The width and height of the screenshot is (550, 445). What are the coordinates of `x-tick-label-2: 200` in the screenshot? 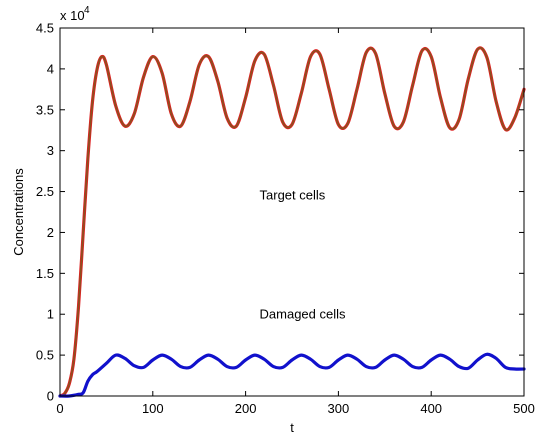 It's located at (246, 408).